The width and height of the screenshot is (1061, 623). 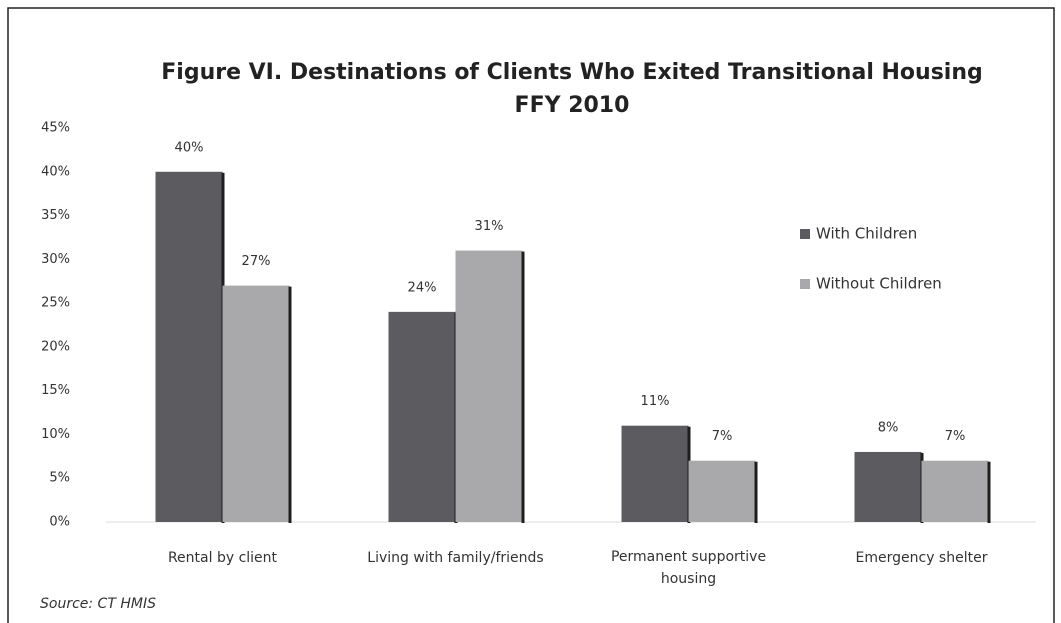 What do you see at coordinates (55, 346) in the screenshot?
I see `y-tick-label: 20%` at bounding box center [55, 346].